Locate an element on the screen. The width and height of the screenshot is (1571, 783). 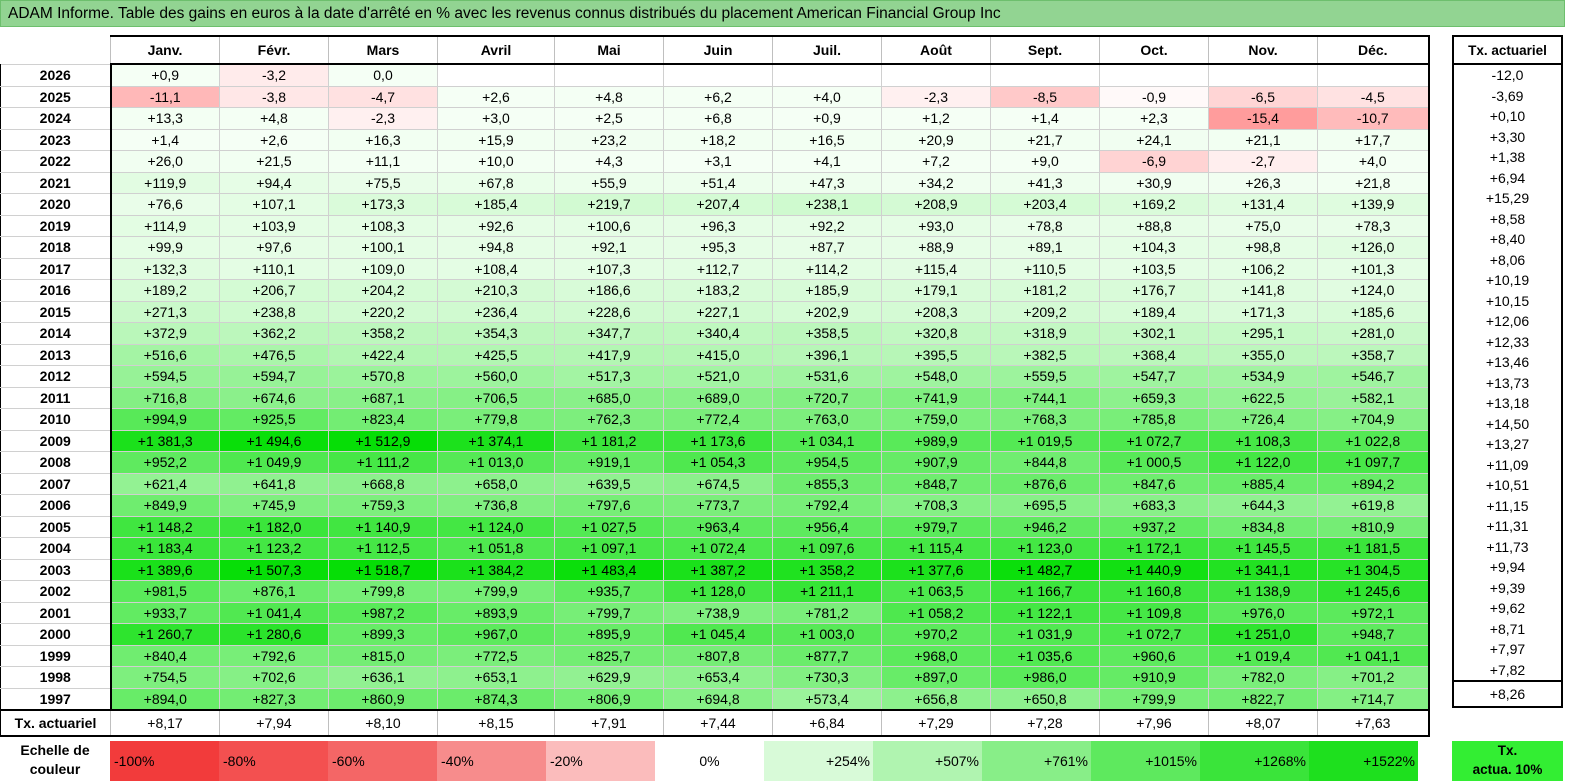
gain-cell: +976,0 is located at coordinates (1263, 612).